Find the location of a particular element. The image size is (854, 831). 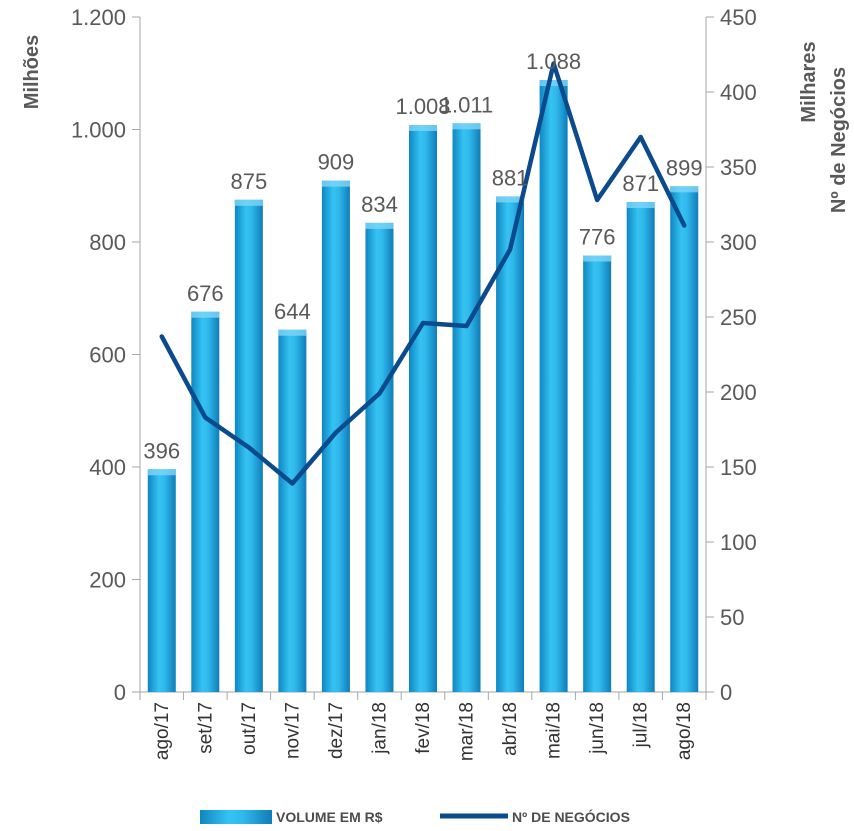

y-right-axis-title-line2: Nº de Negócios is located at coordinates (839, 140).